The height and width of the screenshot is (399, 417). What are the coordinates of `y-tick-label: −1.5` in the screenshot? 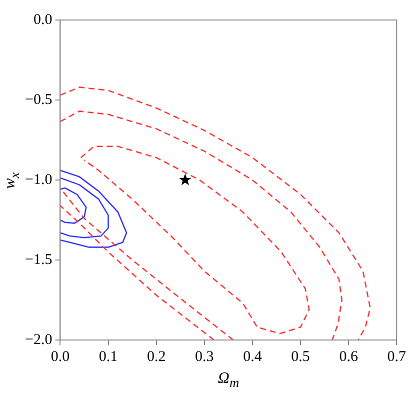 It's located at (38, 260).